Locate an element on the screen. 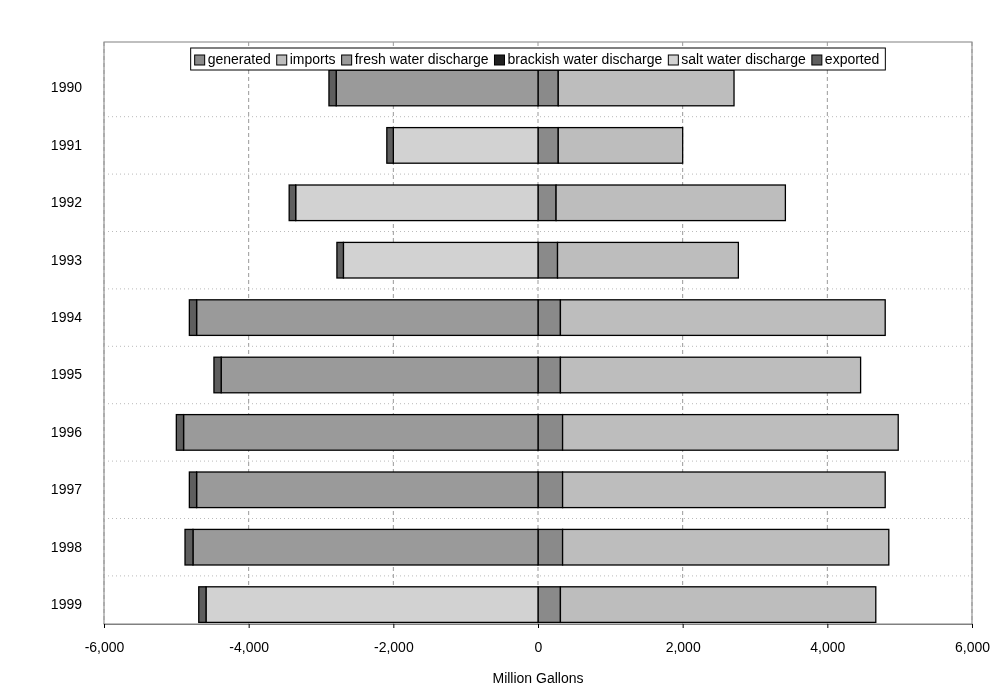  x-tick-label: 0 is located at coordinates (538, 646).